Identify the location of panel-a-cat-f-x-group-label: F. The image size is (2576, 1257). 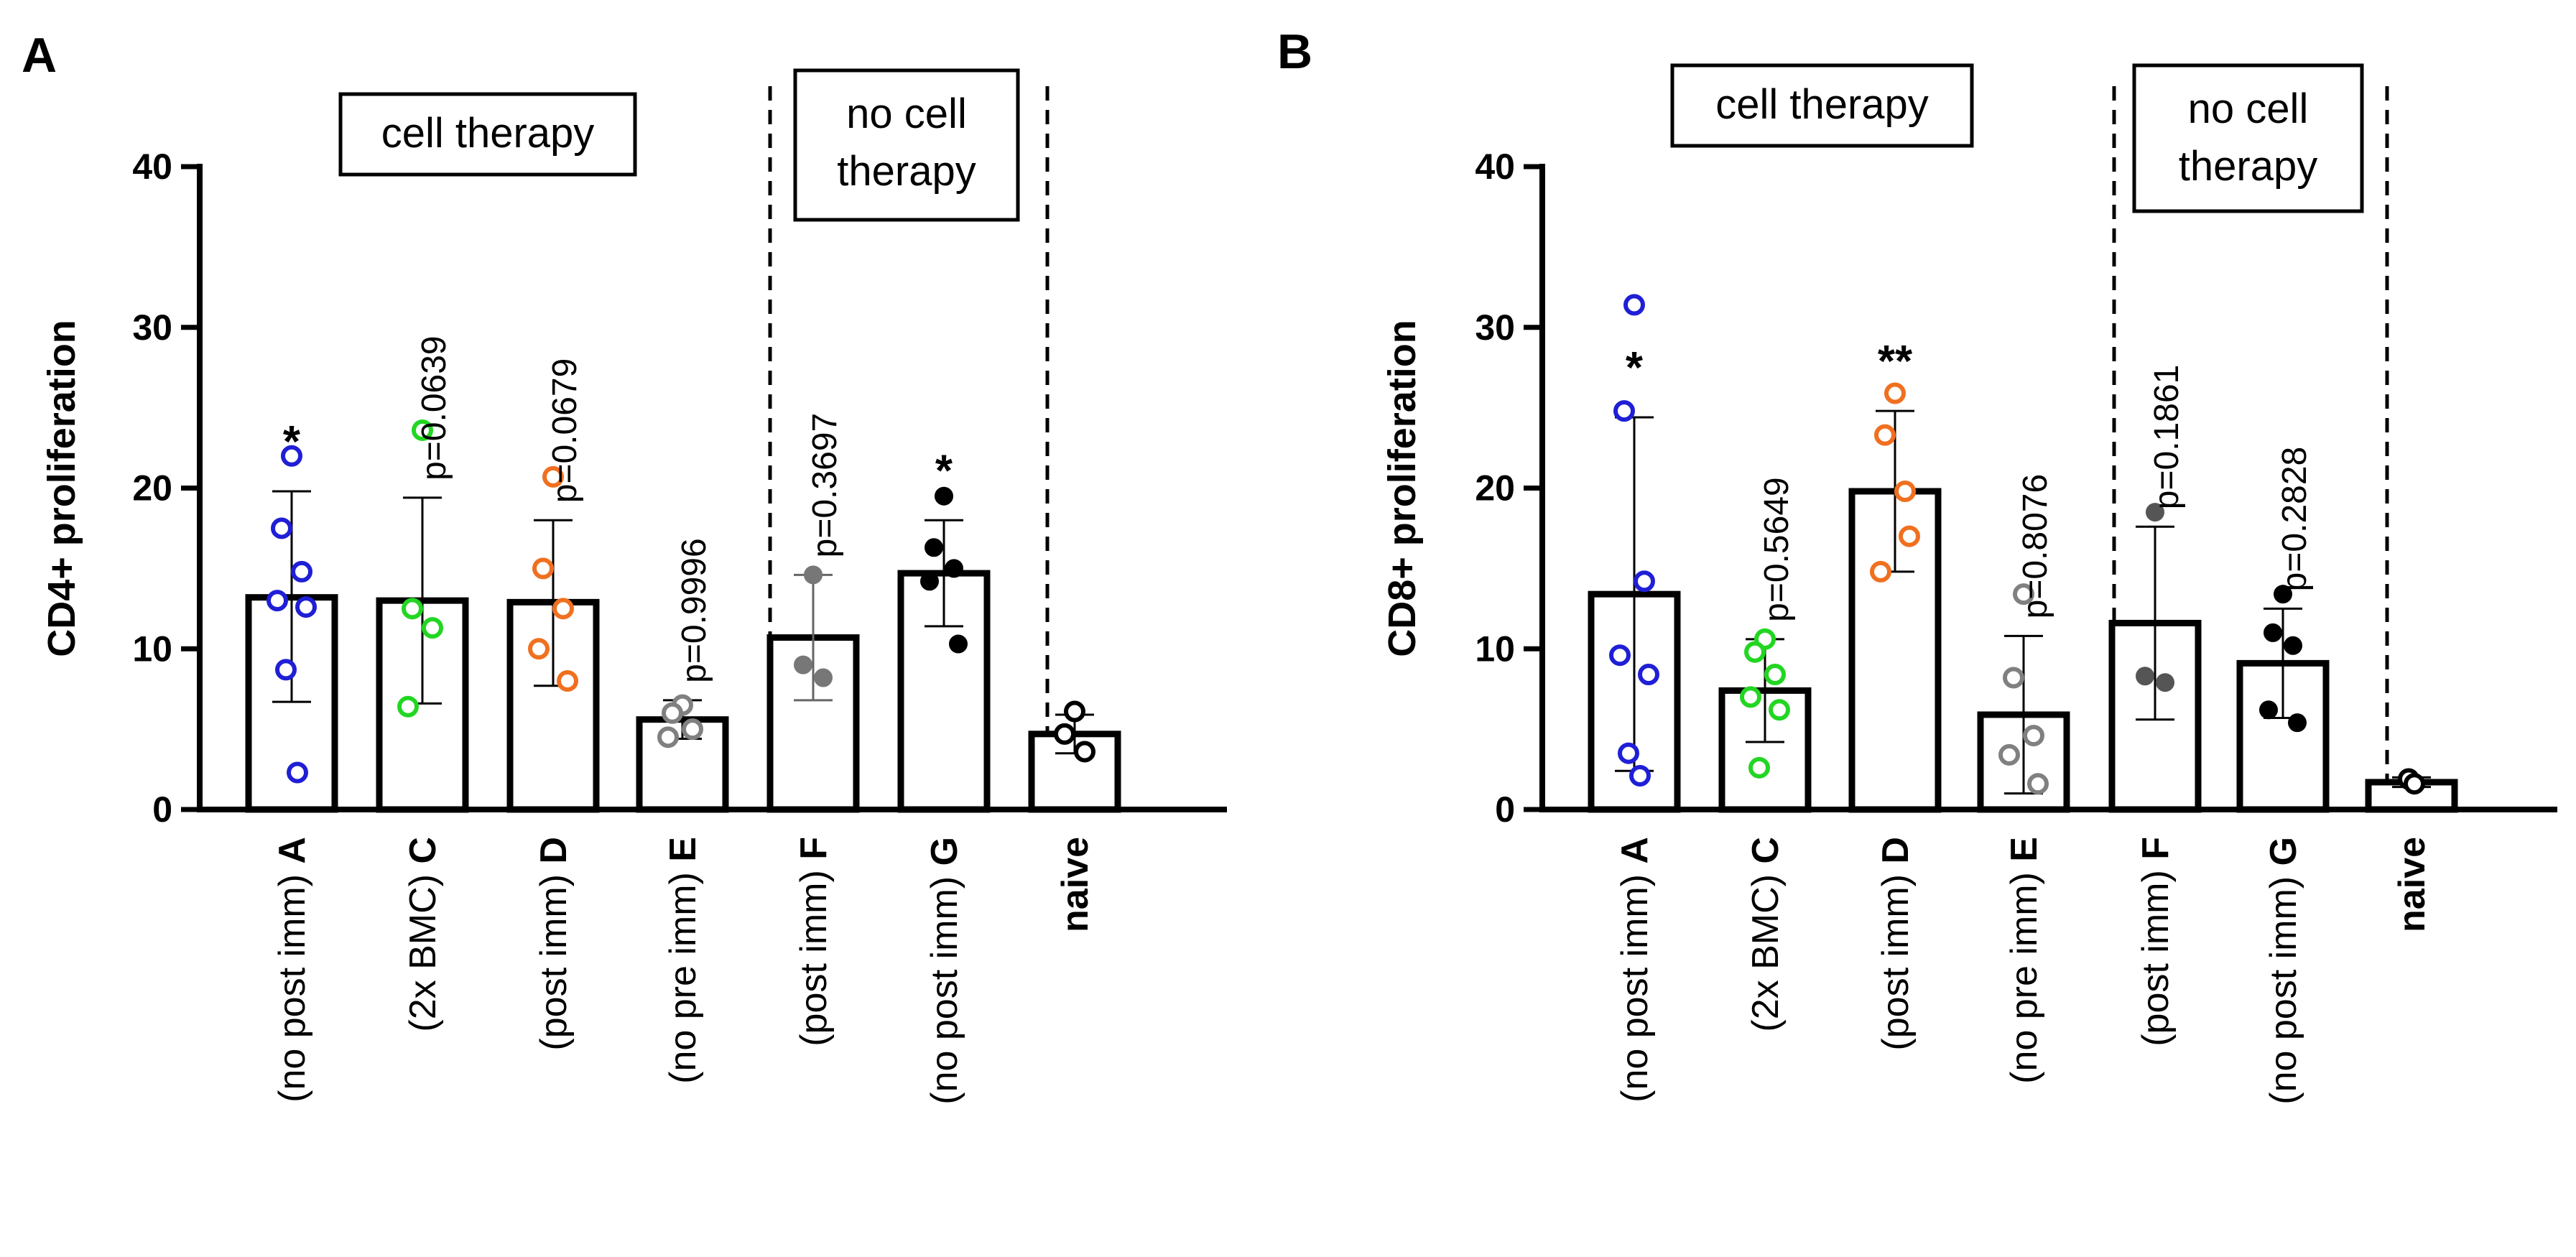
(814, 848).